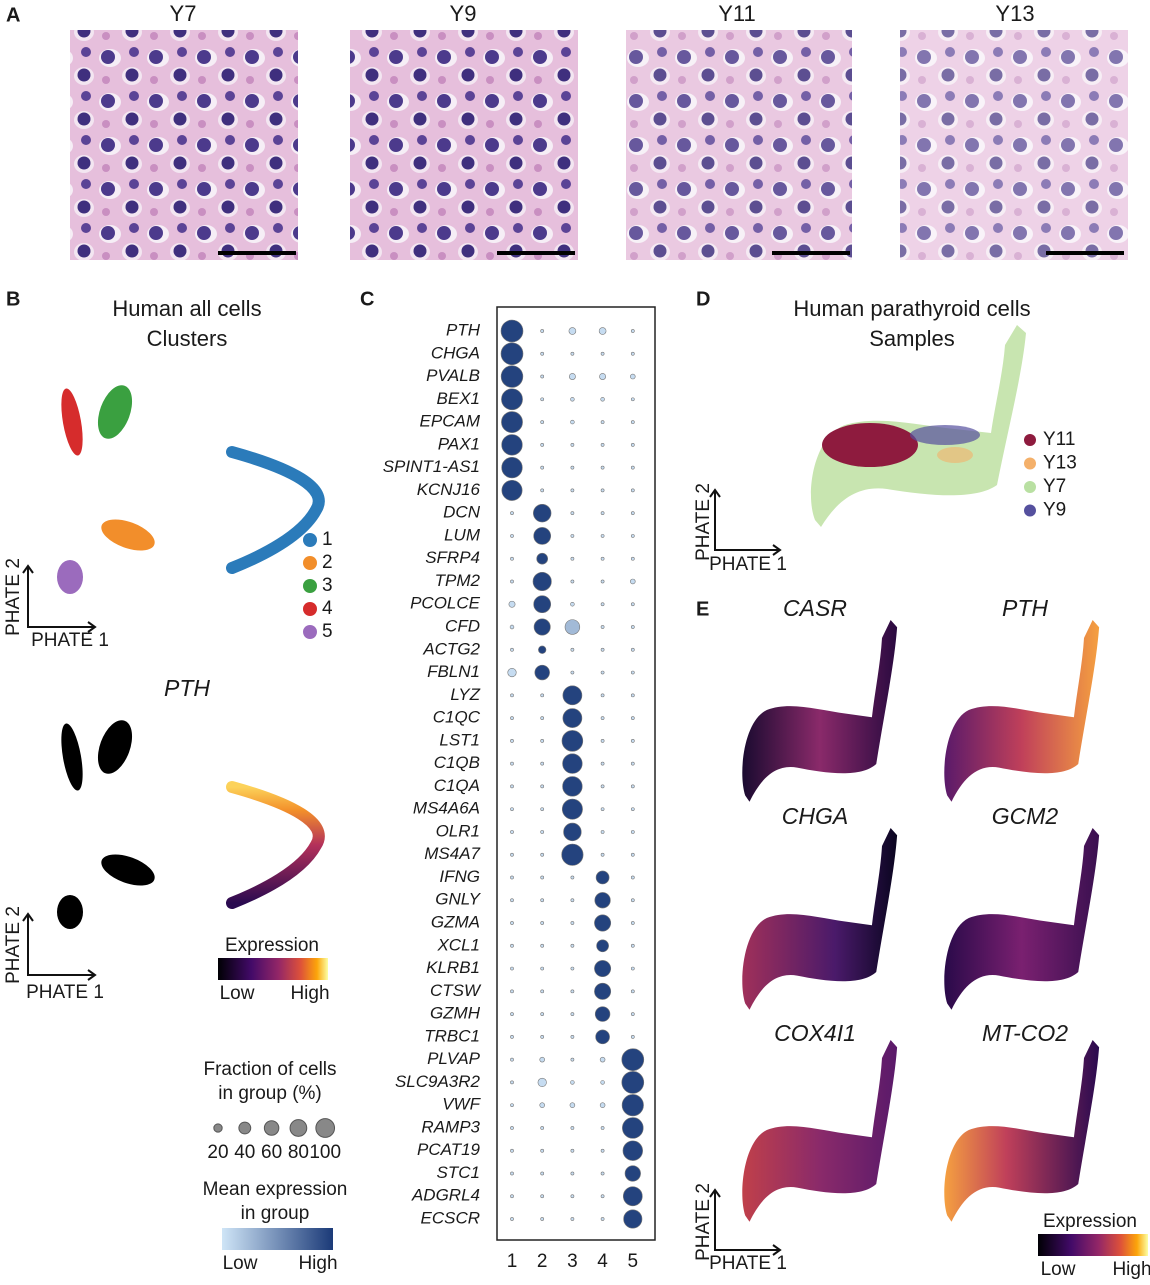  I want to click on gene-label: PTH, so click(463, 329).